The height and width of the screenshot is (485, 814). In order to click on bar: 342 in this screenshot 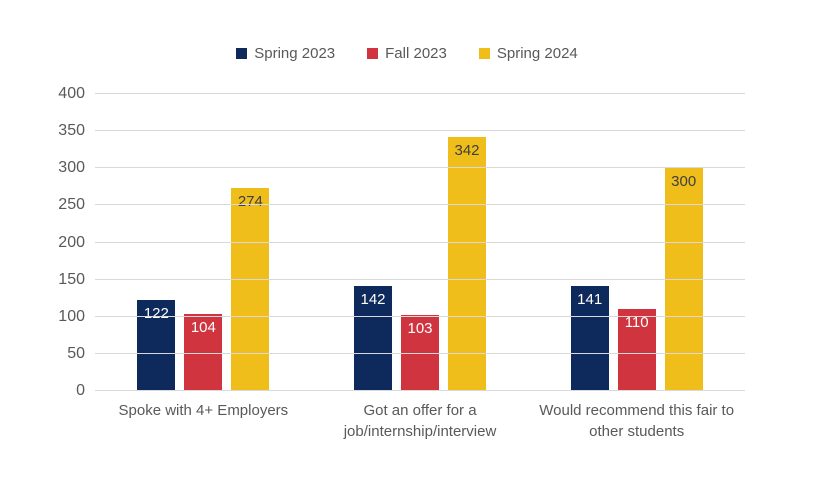, I will do `click(467, 264)`.